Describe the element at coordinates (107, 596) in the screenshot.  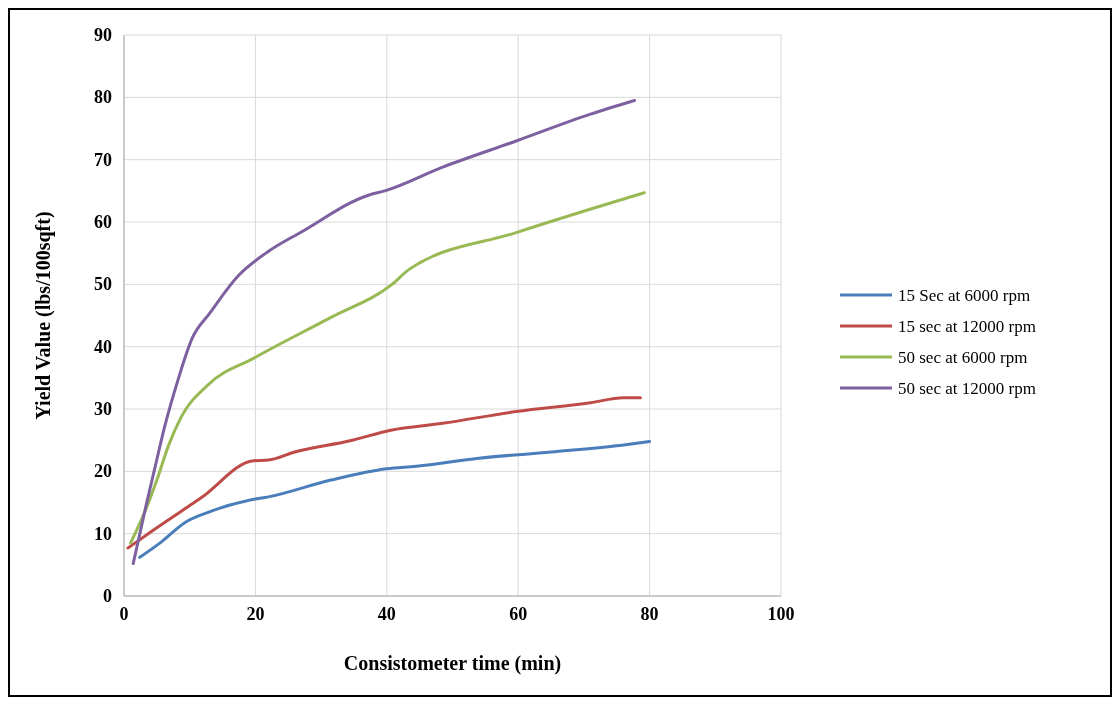
I see `y-tick-label: 0` at that location.